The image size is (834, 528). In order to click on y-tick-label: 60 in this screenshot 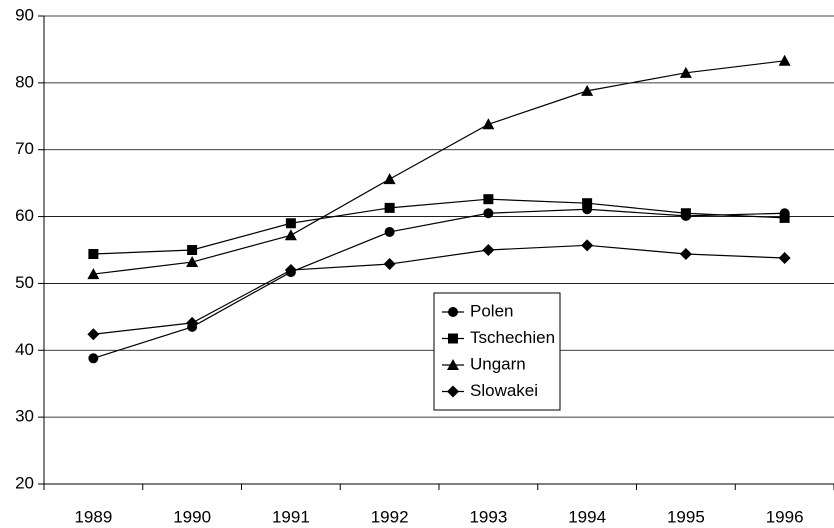, I will do `click(24, 215)`.